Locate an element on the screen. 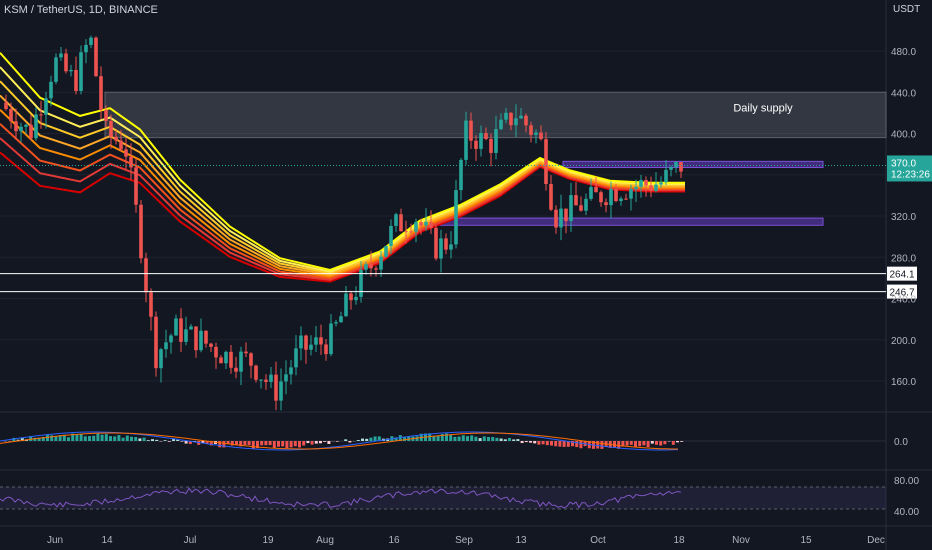 The height and width of the screenshot is (550, 932). x-tick-label: Jun is located at coordinates (55, 540).